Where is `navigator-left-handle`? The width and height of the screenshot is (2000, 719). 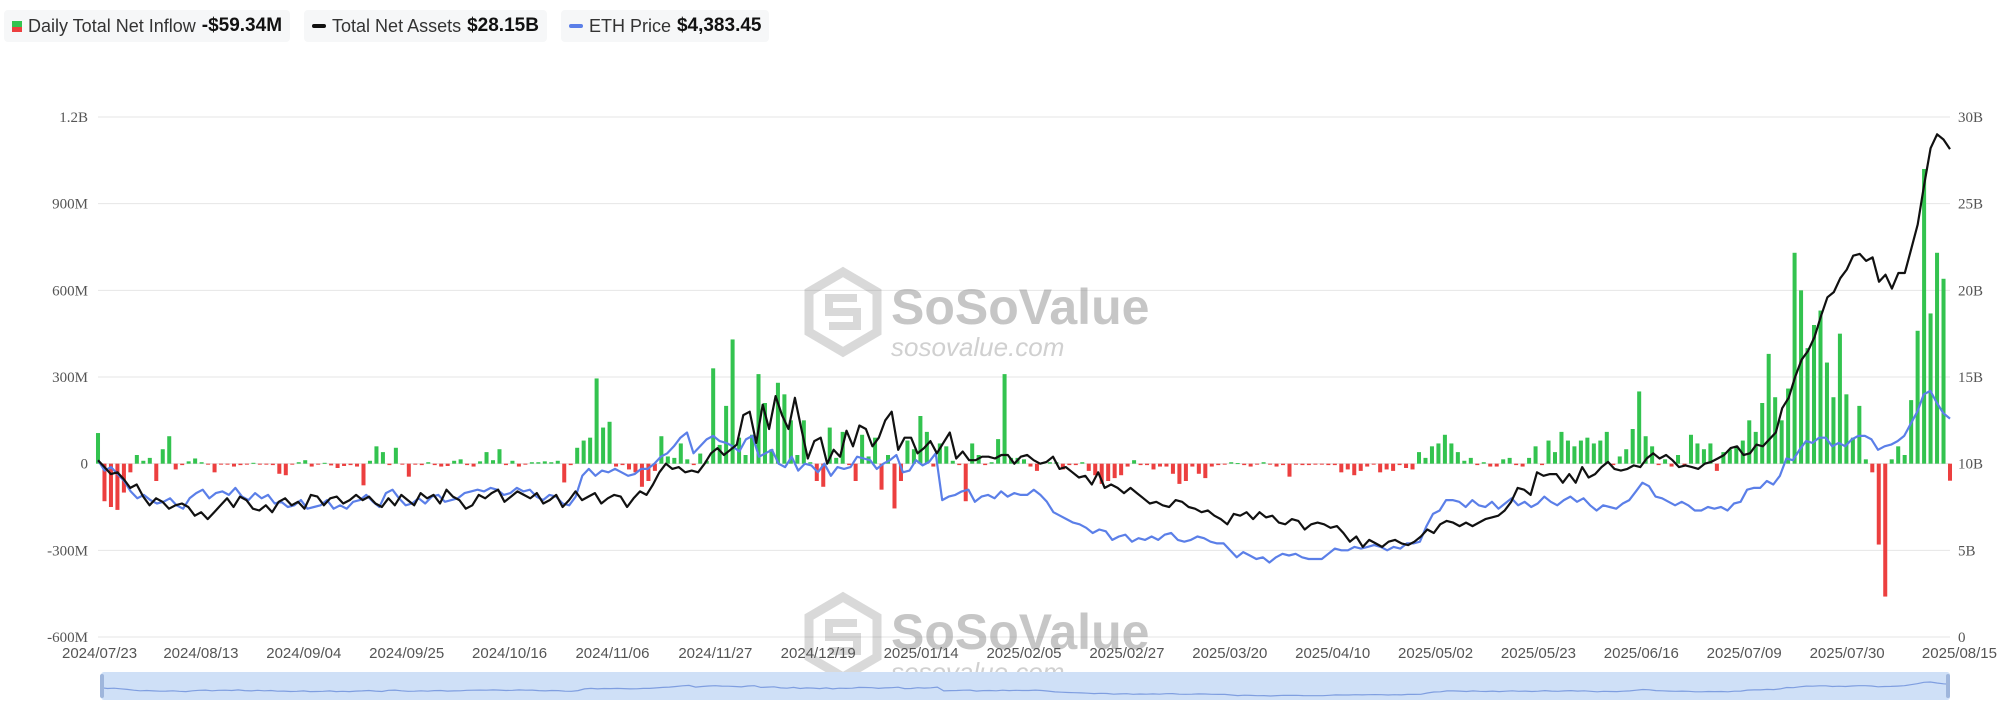 navigator-left-handle is located at coordinates (102, 686).